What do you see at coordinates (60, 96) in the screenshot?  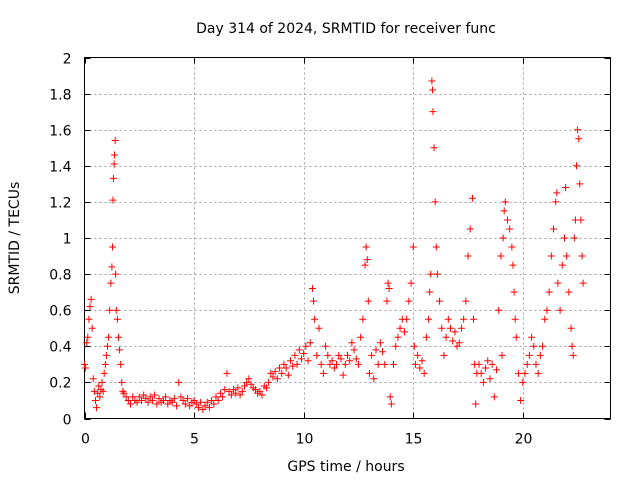 I see `y-tick-label: 1.8` at bounding box center [60, 96].